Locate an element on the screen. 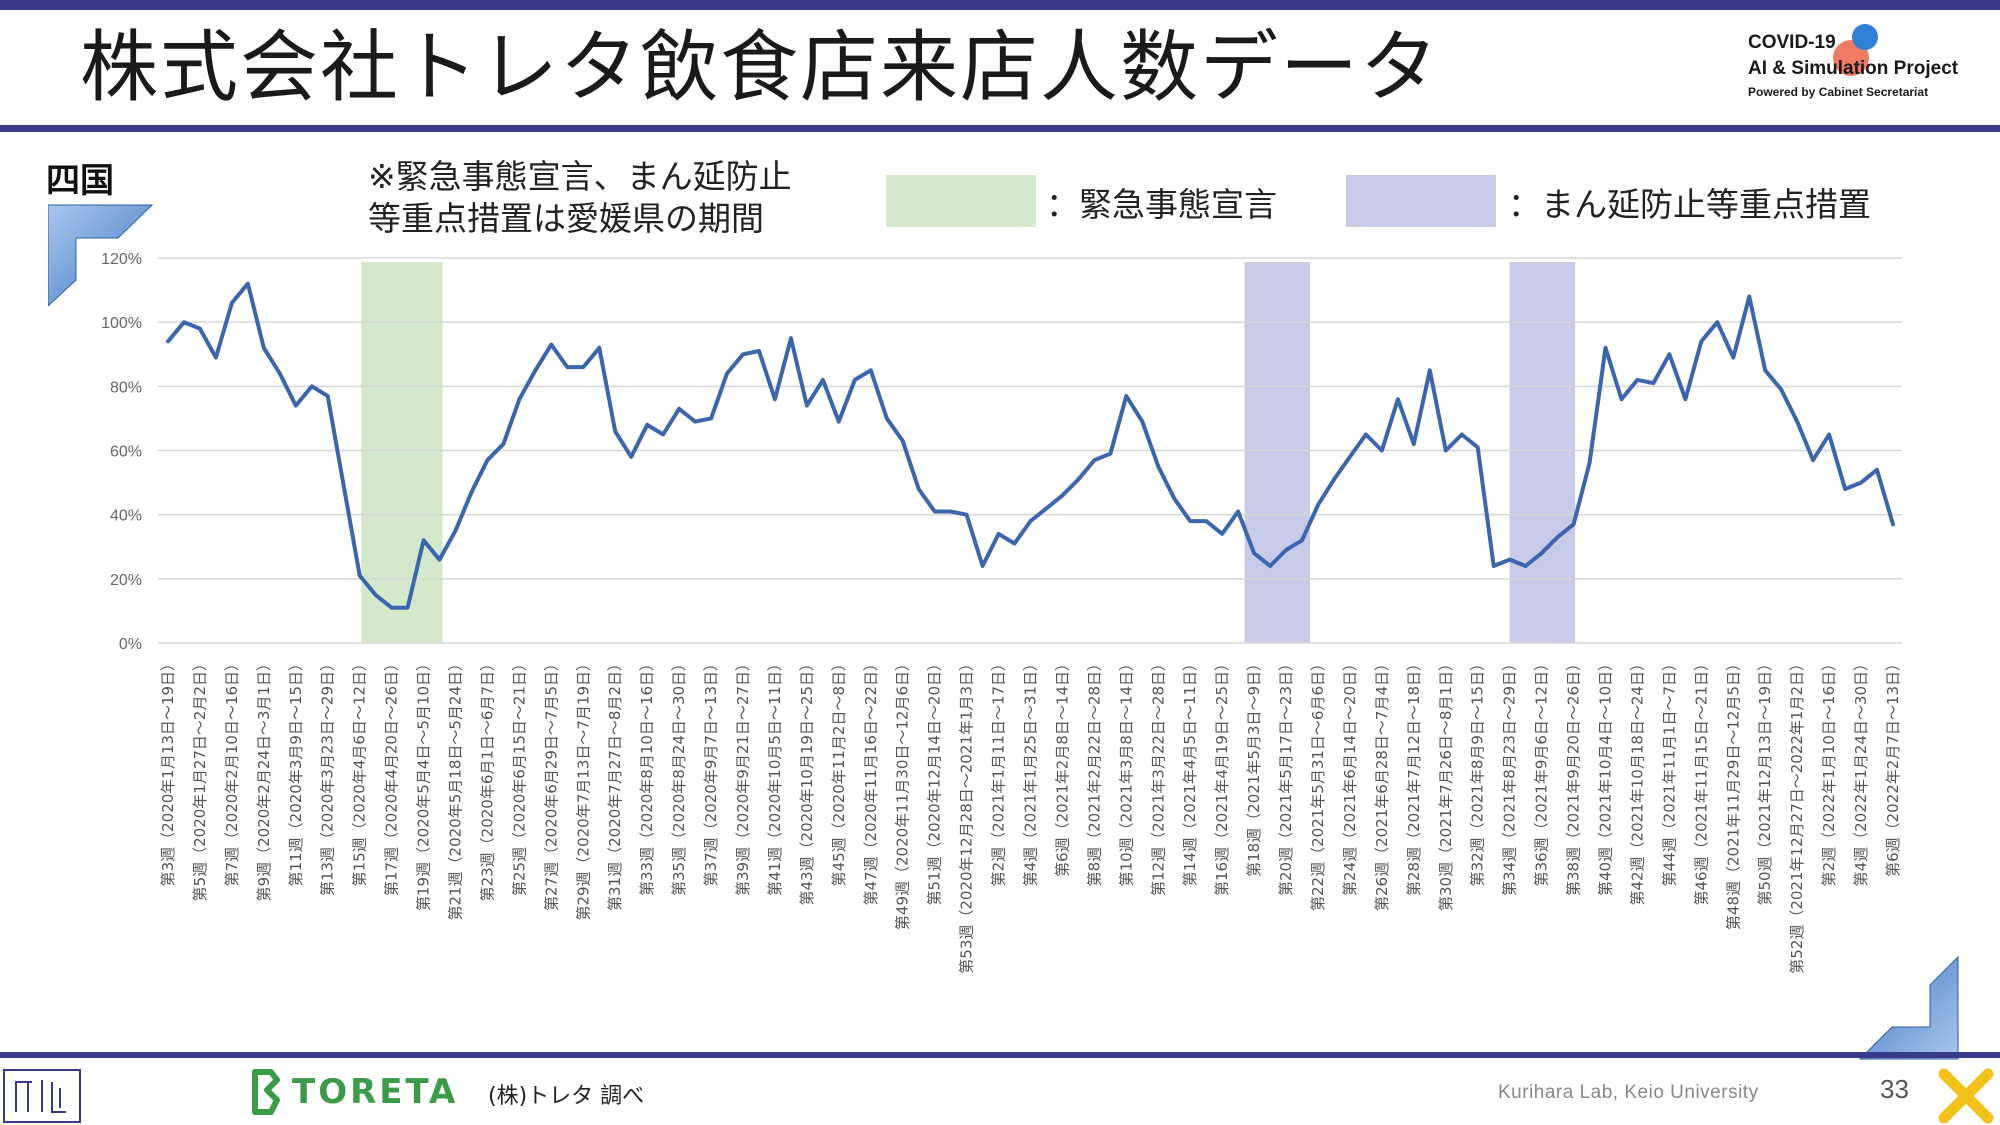  x-tick-label: 第29週（2020年7月13日～7月19日） is located at coordinates (583, 788).